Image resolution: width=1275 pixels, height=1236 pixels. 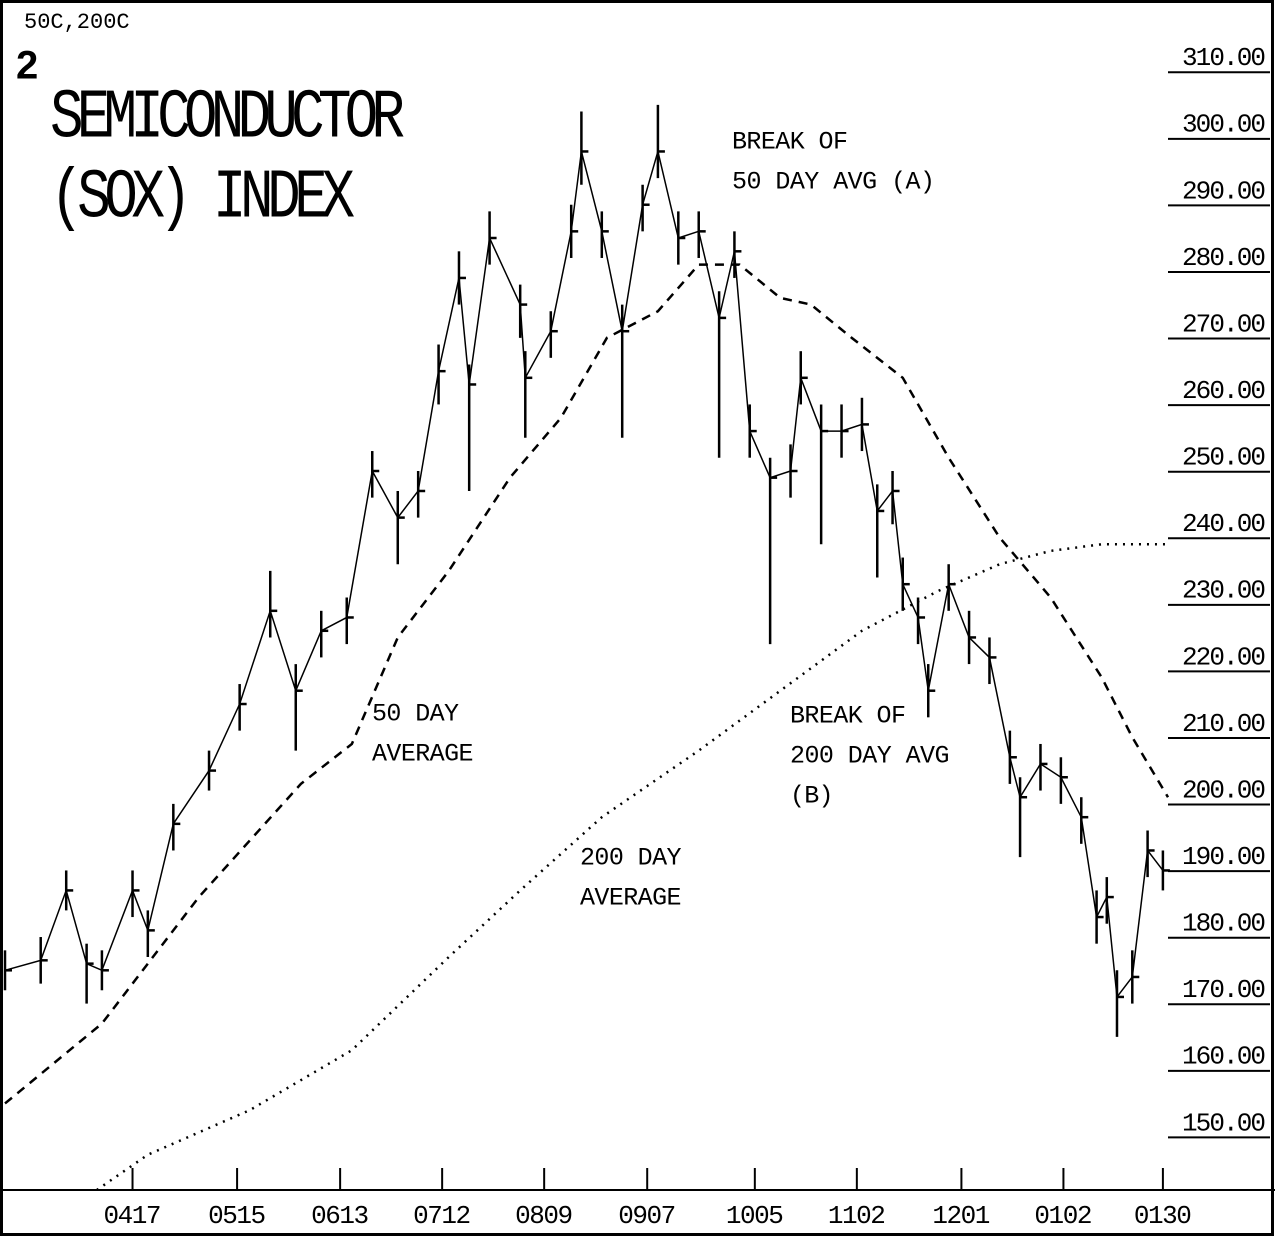 What do you see at coordinates (870, 756) in the screenshot?
I see `annotation: 200 DAY AVG` at bounding box center [870, 756].